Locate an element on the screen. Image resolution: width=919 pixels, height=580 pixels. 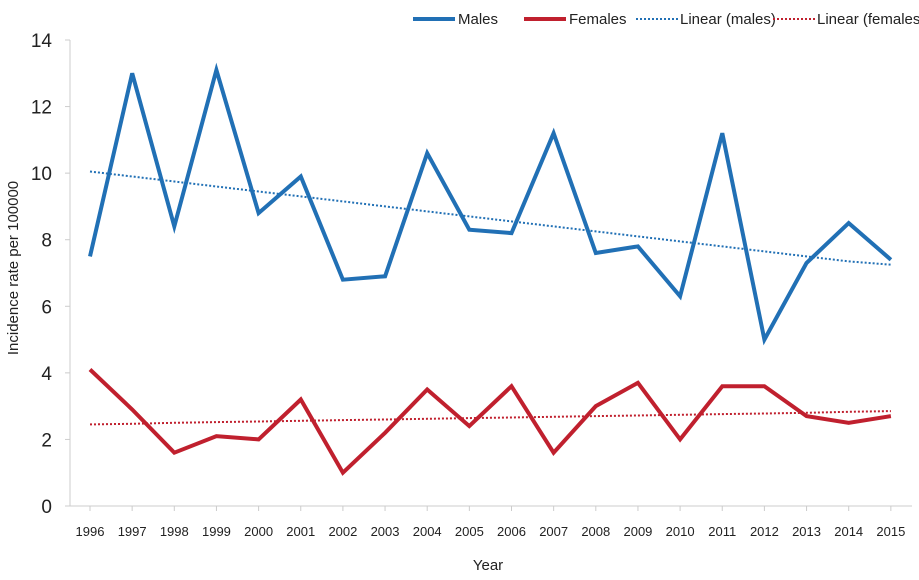
y-tick-label: 10 is located at coordinates (41, 174).